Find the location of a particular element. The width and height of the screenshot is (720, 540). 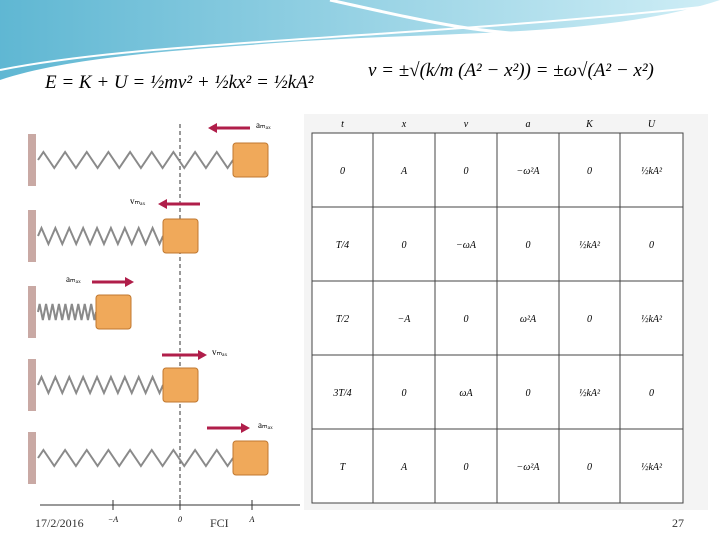

table-cell: ω²A is located at coordinates (528, 319).